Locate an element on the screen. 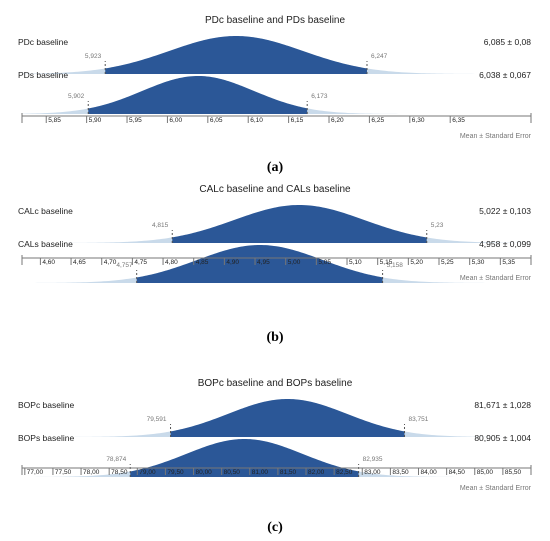 The width and height of the screenshot is (550, 541). x-tick-label: 78,00 is located at coordinates (91, 472).